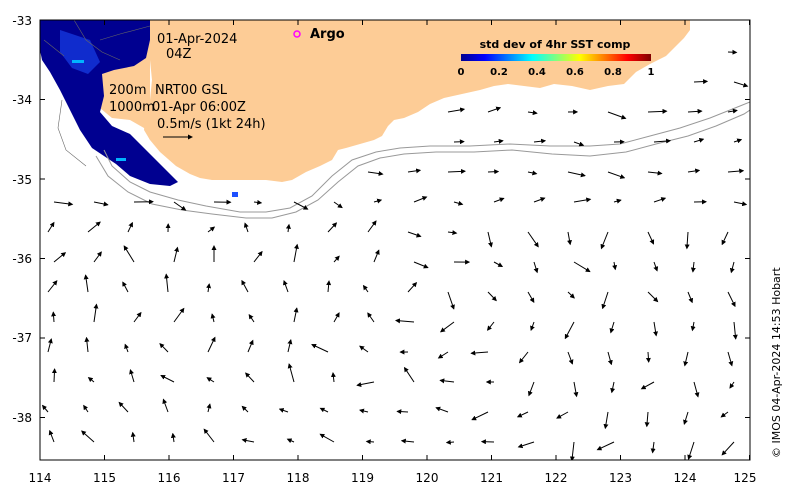  I want to click on argo-marker-icon, so click(297, 34).